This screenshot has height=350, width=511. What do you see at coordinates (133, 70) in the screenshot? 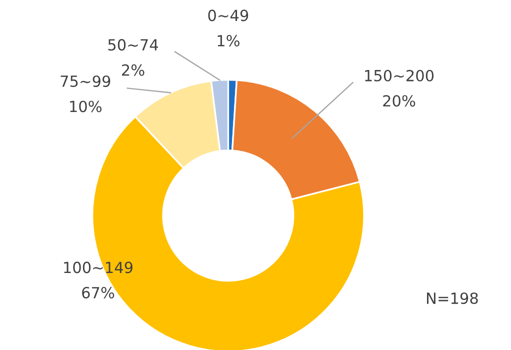
I see `data-label: 2%` at bounding box center [133, 70].